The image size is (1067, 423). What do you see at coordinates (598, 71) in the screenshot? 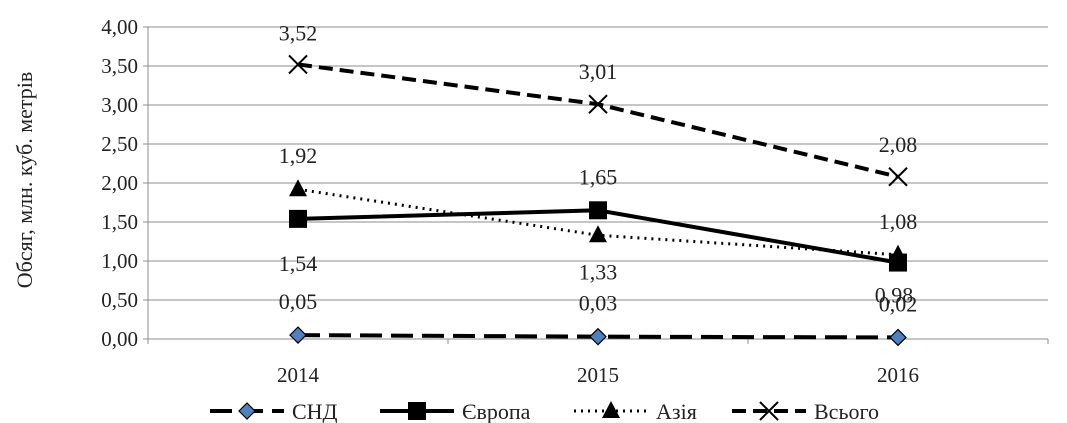
I see `data-label: 3,01` at bounding box center [598, 71].